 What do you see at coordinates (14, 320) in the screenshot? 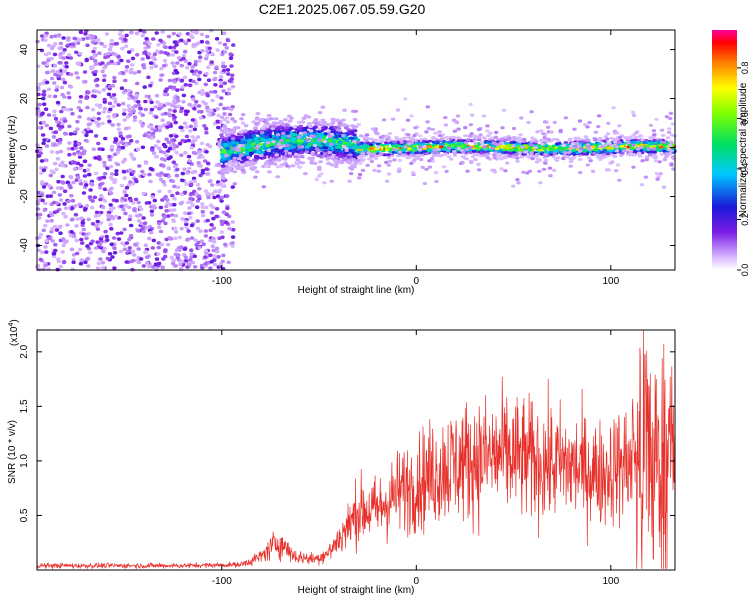
I see `snr-multiplier-close: )` at bounding box center [14, 320].